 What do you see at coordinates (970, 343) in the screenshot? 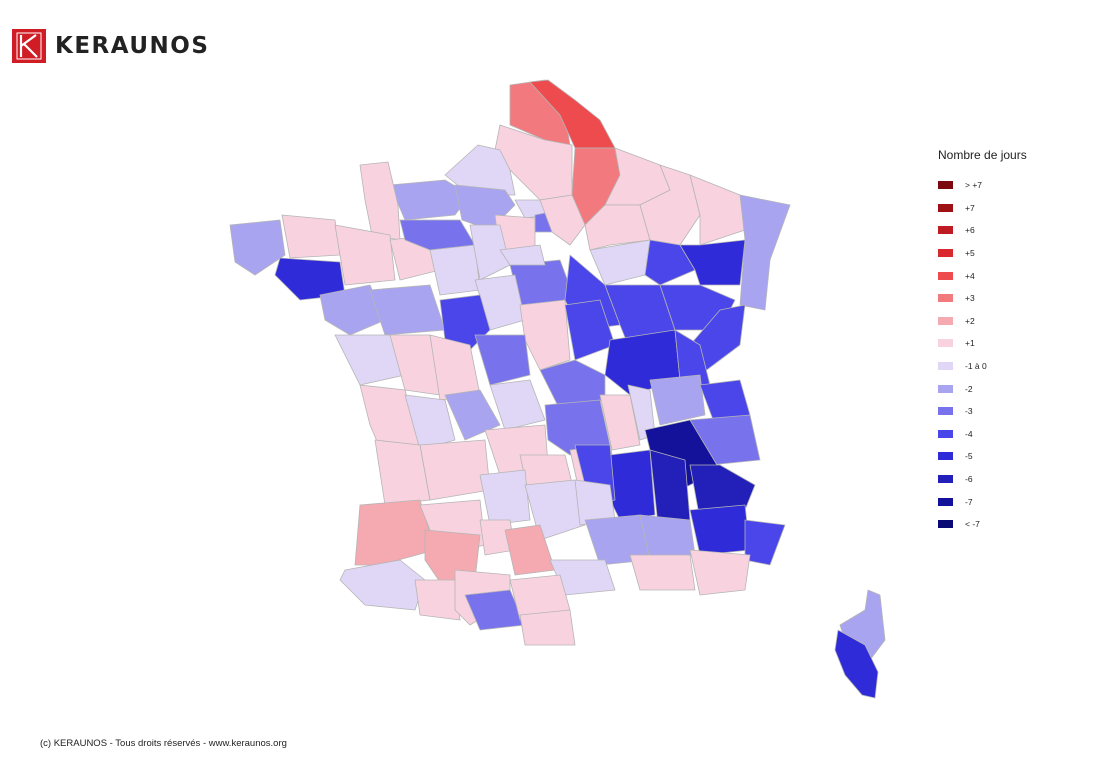
I see `legend-label: +1` at bounding box center [970, 343].